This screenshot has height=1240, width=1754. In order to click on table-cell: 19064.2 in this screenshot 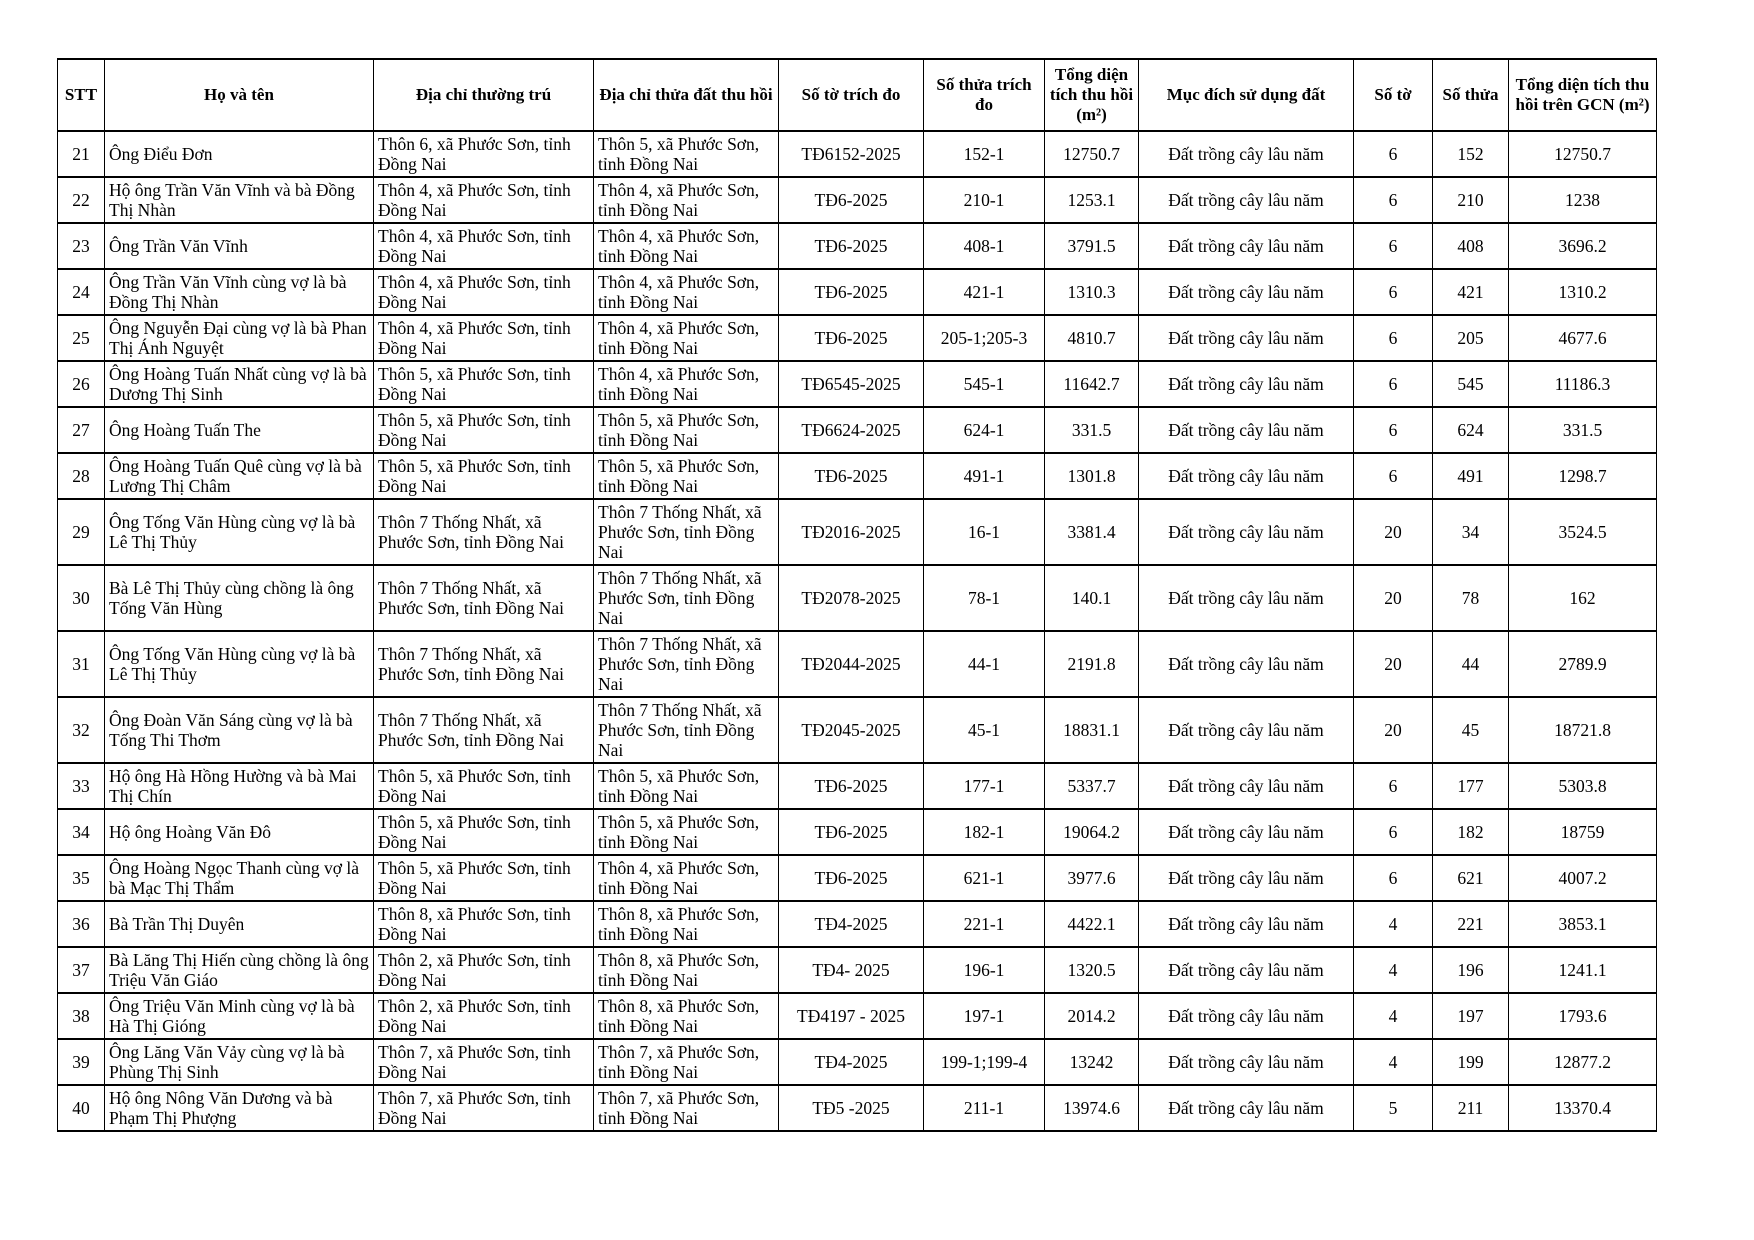, I will do `click(1091, 832)`.